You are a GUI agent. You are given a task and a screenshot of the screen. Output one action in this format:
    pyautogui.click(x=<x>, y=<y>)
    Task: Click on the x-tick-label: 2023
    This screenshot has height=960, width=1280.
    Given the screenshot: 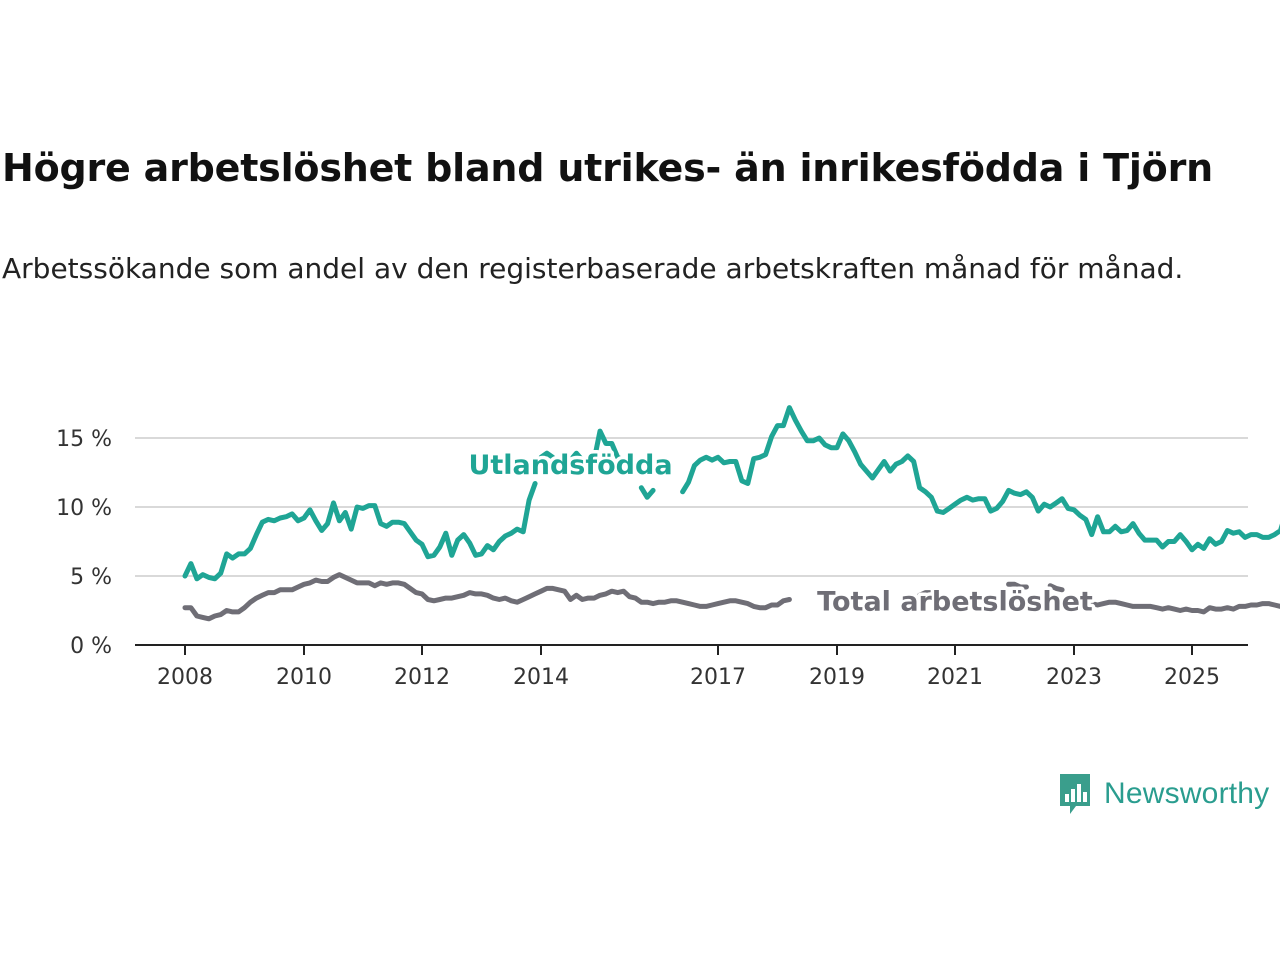 What is the action you would take?
    pyautogui.click(x=1074, y=677)
    